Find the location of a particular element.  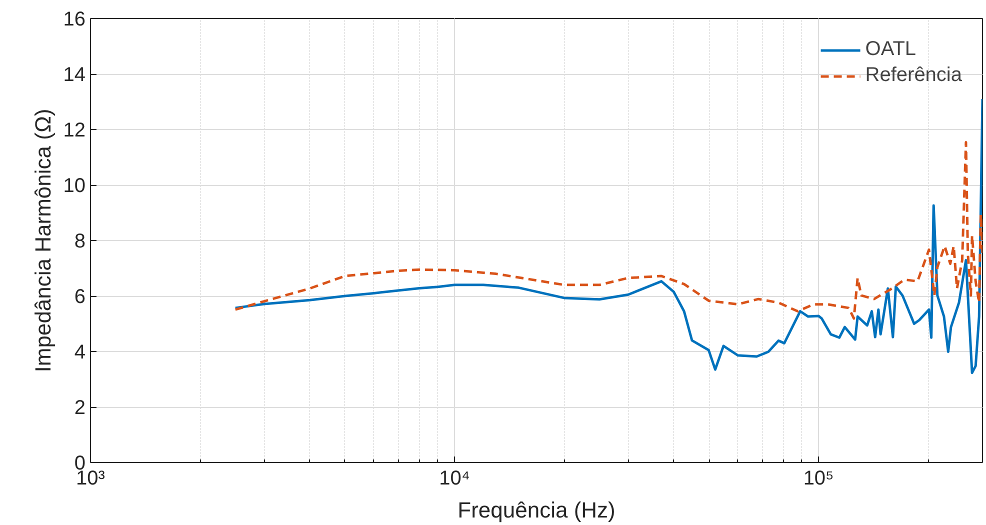

y-tick-label: 16 is located at coordinates (74, 19).